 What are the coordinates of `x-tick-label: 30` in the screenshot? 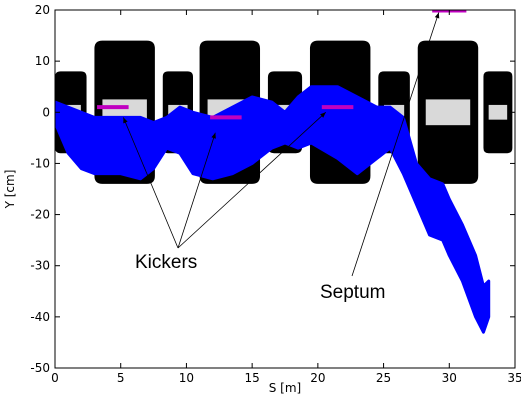 It's located at (449, 378).